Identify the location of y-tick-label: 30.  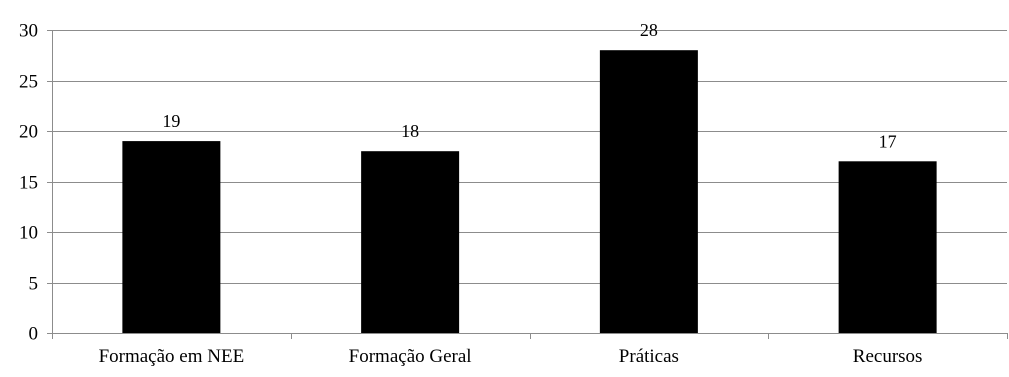
(28, 31).